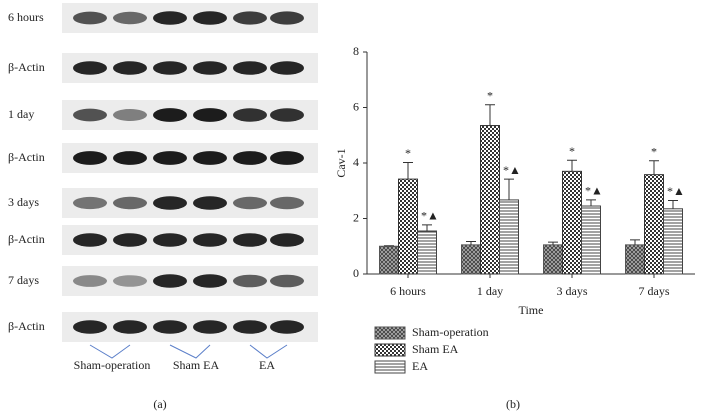 This screenshot has height=416, width=708. What do you see at coordinates (490, 291) in the screenshot?
I see `x-tick-label: 1 day` at bounding box center [490, 291].